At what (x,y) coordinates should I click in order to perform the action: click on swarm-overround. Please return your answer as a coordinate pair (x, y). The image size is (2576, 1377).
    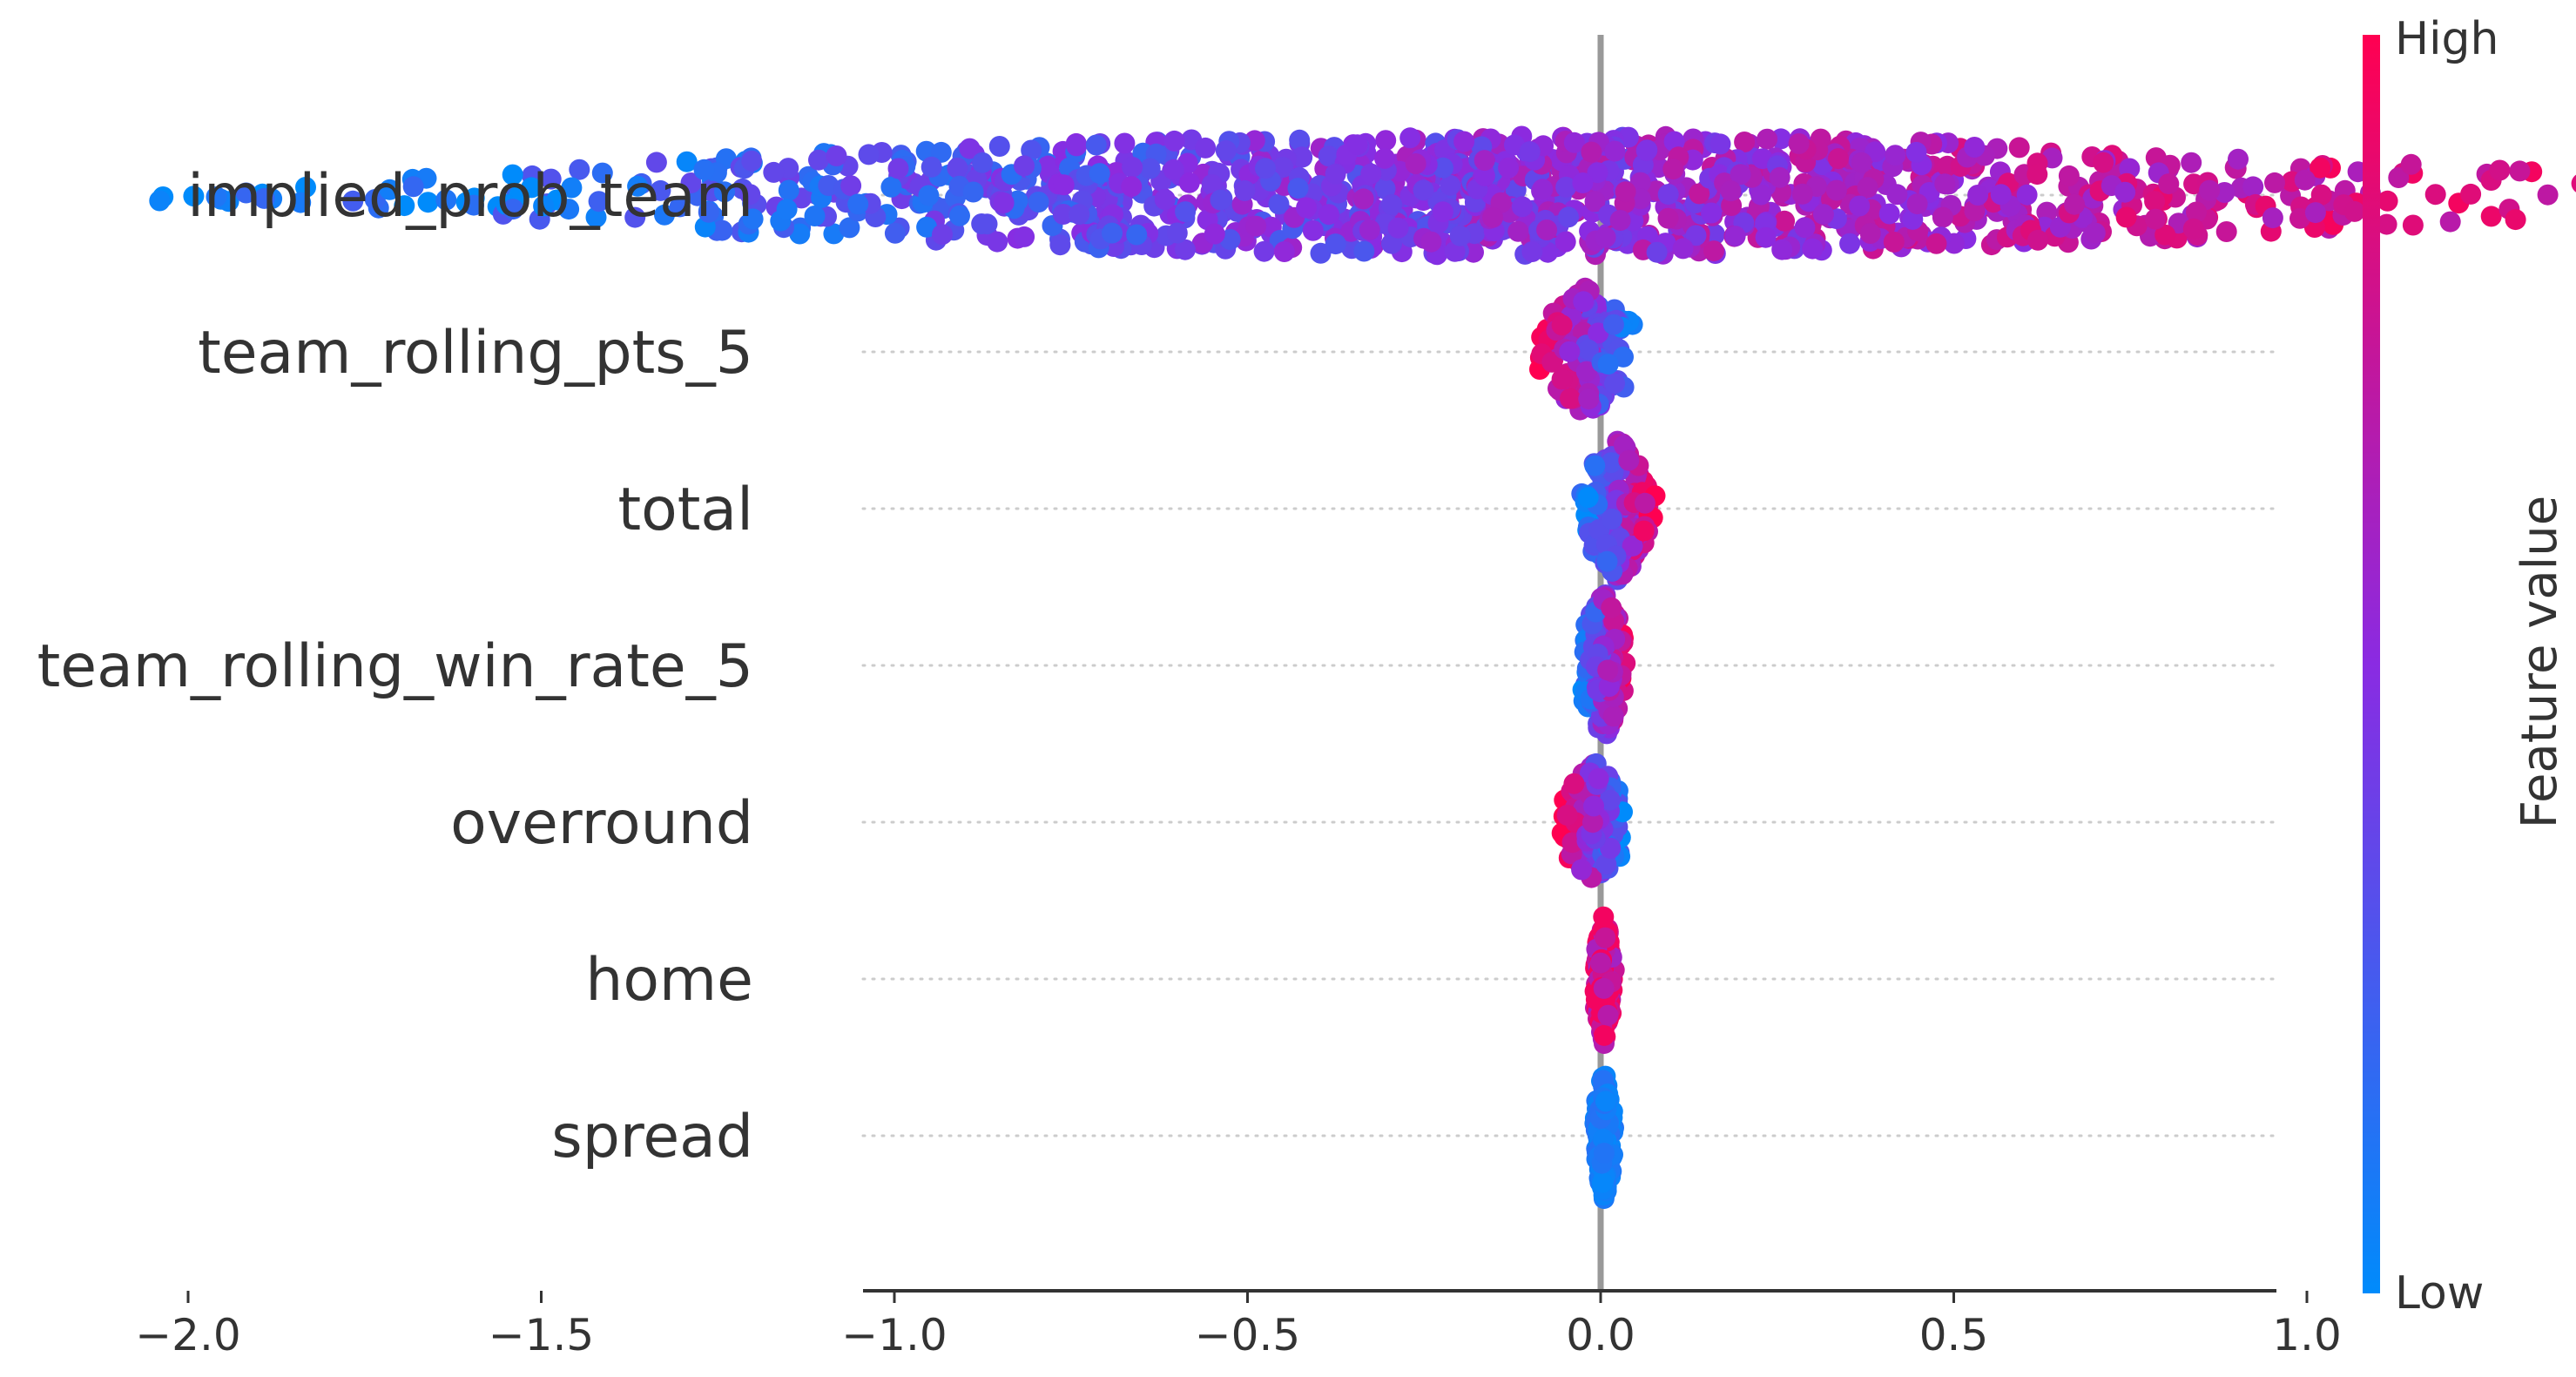
    Looking at the image, I should click on (1592, 820).